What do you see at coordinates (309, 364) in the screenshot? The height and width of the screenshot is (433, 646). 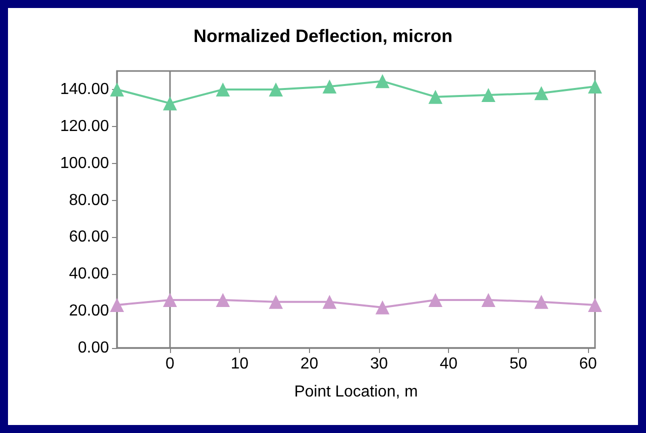 I see `x-tick-label: 20` at bounding box center [309, 364].